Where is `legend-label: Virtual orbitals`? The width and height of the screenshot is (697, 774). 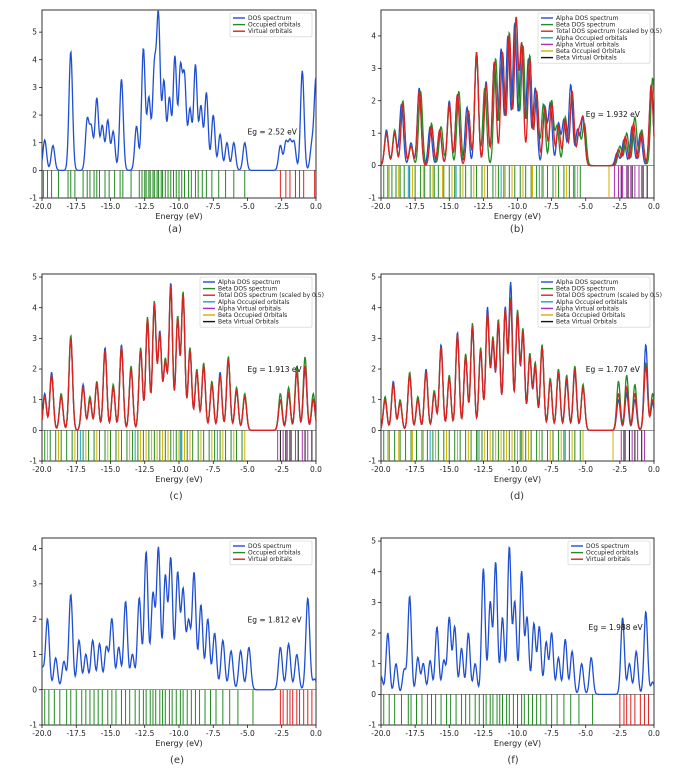 legend-label: Virtual orbitals is located at coordinates (270, 559).